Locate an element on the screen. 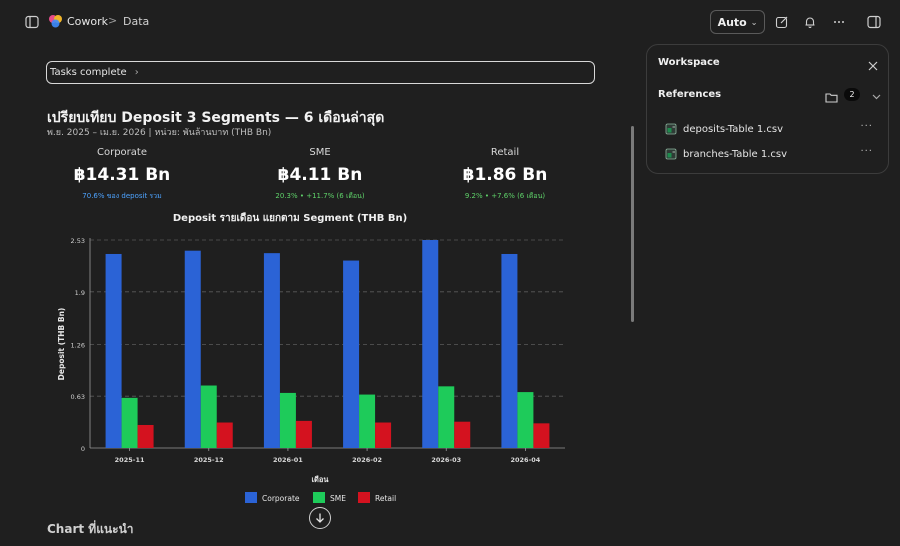 The width and height of the screenshot is (900, 546). chart-title: Deposit รายเดือน แยกตาม Segment (THB Bn) is located at coordinates (290, 218).